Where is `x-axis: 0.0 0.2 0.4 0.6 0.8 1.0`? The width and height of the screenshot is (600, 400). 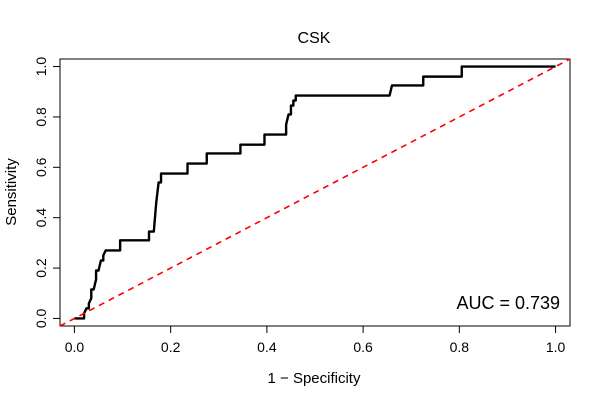 x-axis: 0.0 0.2 0.4 0.6 0.8 1.0 is located at coordinates (315, 340).